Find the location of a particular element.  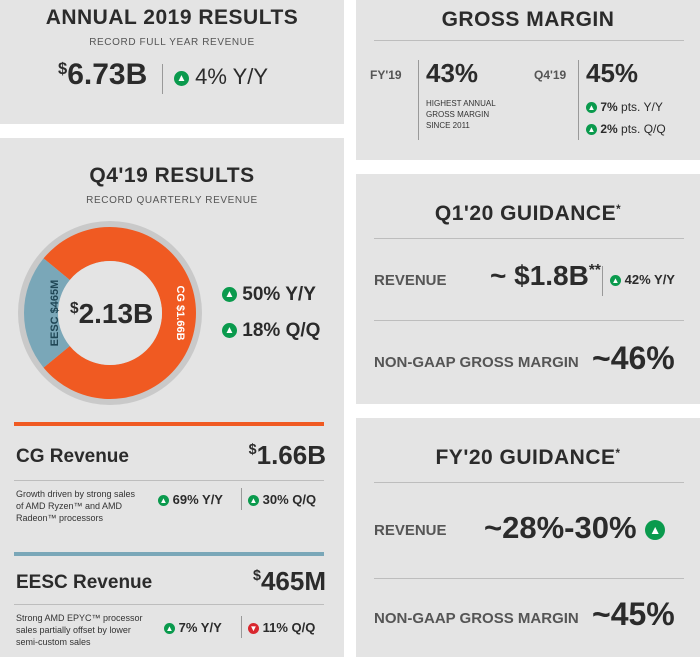

cg-divider is located at coordinates (241, 499).